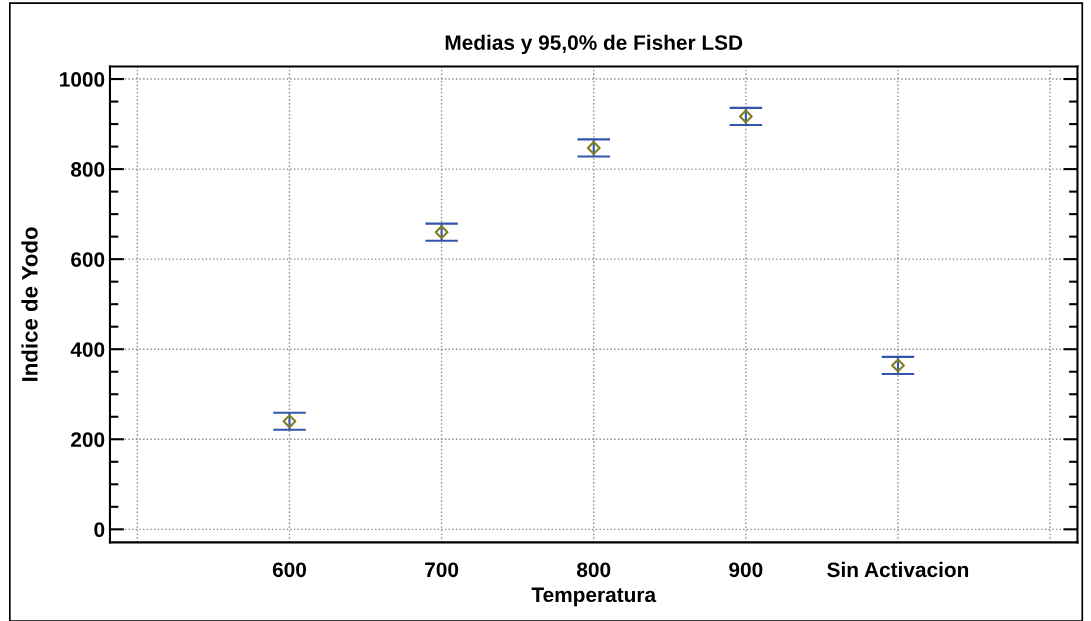 The image size is (1091, 621). What do you see at coordinates (442, 570) in the screenshot?
I see `x-tick-label: 700` at bounding box center [442, 570].